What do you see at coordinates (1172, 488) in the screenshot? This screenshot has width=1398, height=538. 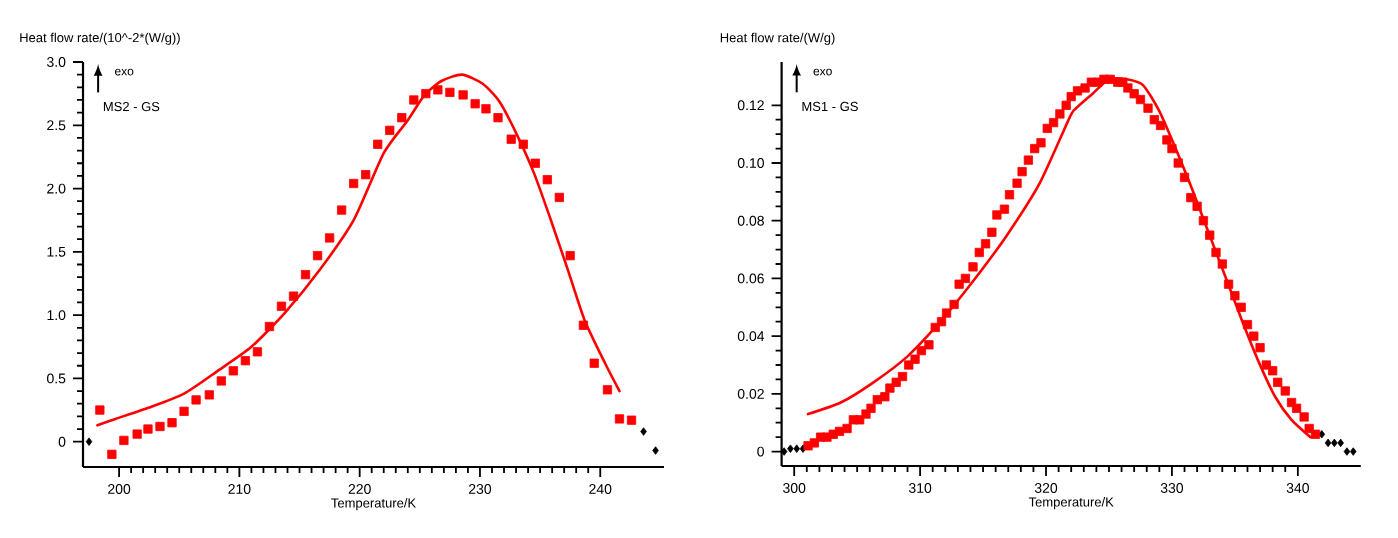 I see `x-tick-label: 330` at bounding box center [1172, 488].